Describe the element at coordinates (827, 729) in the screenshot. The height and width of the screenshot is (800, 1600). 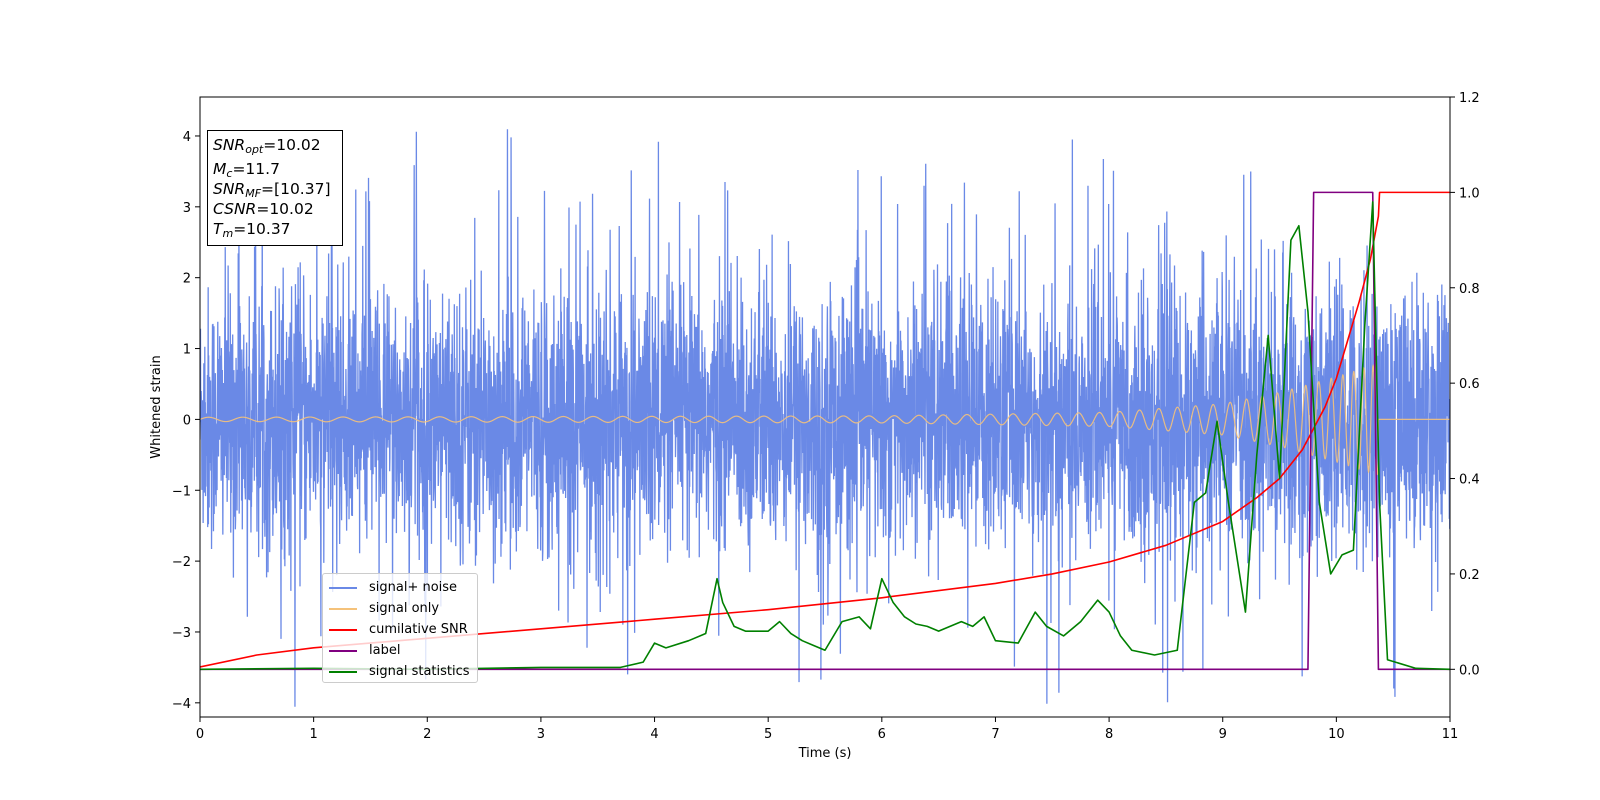
I see `x-axis: 0 1 2 3 4 5 6 7 8 9 10 11` at that location.